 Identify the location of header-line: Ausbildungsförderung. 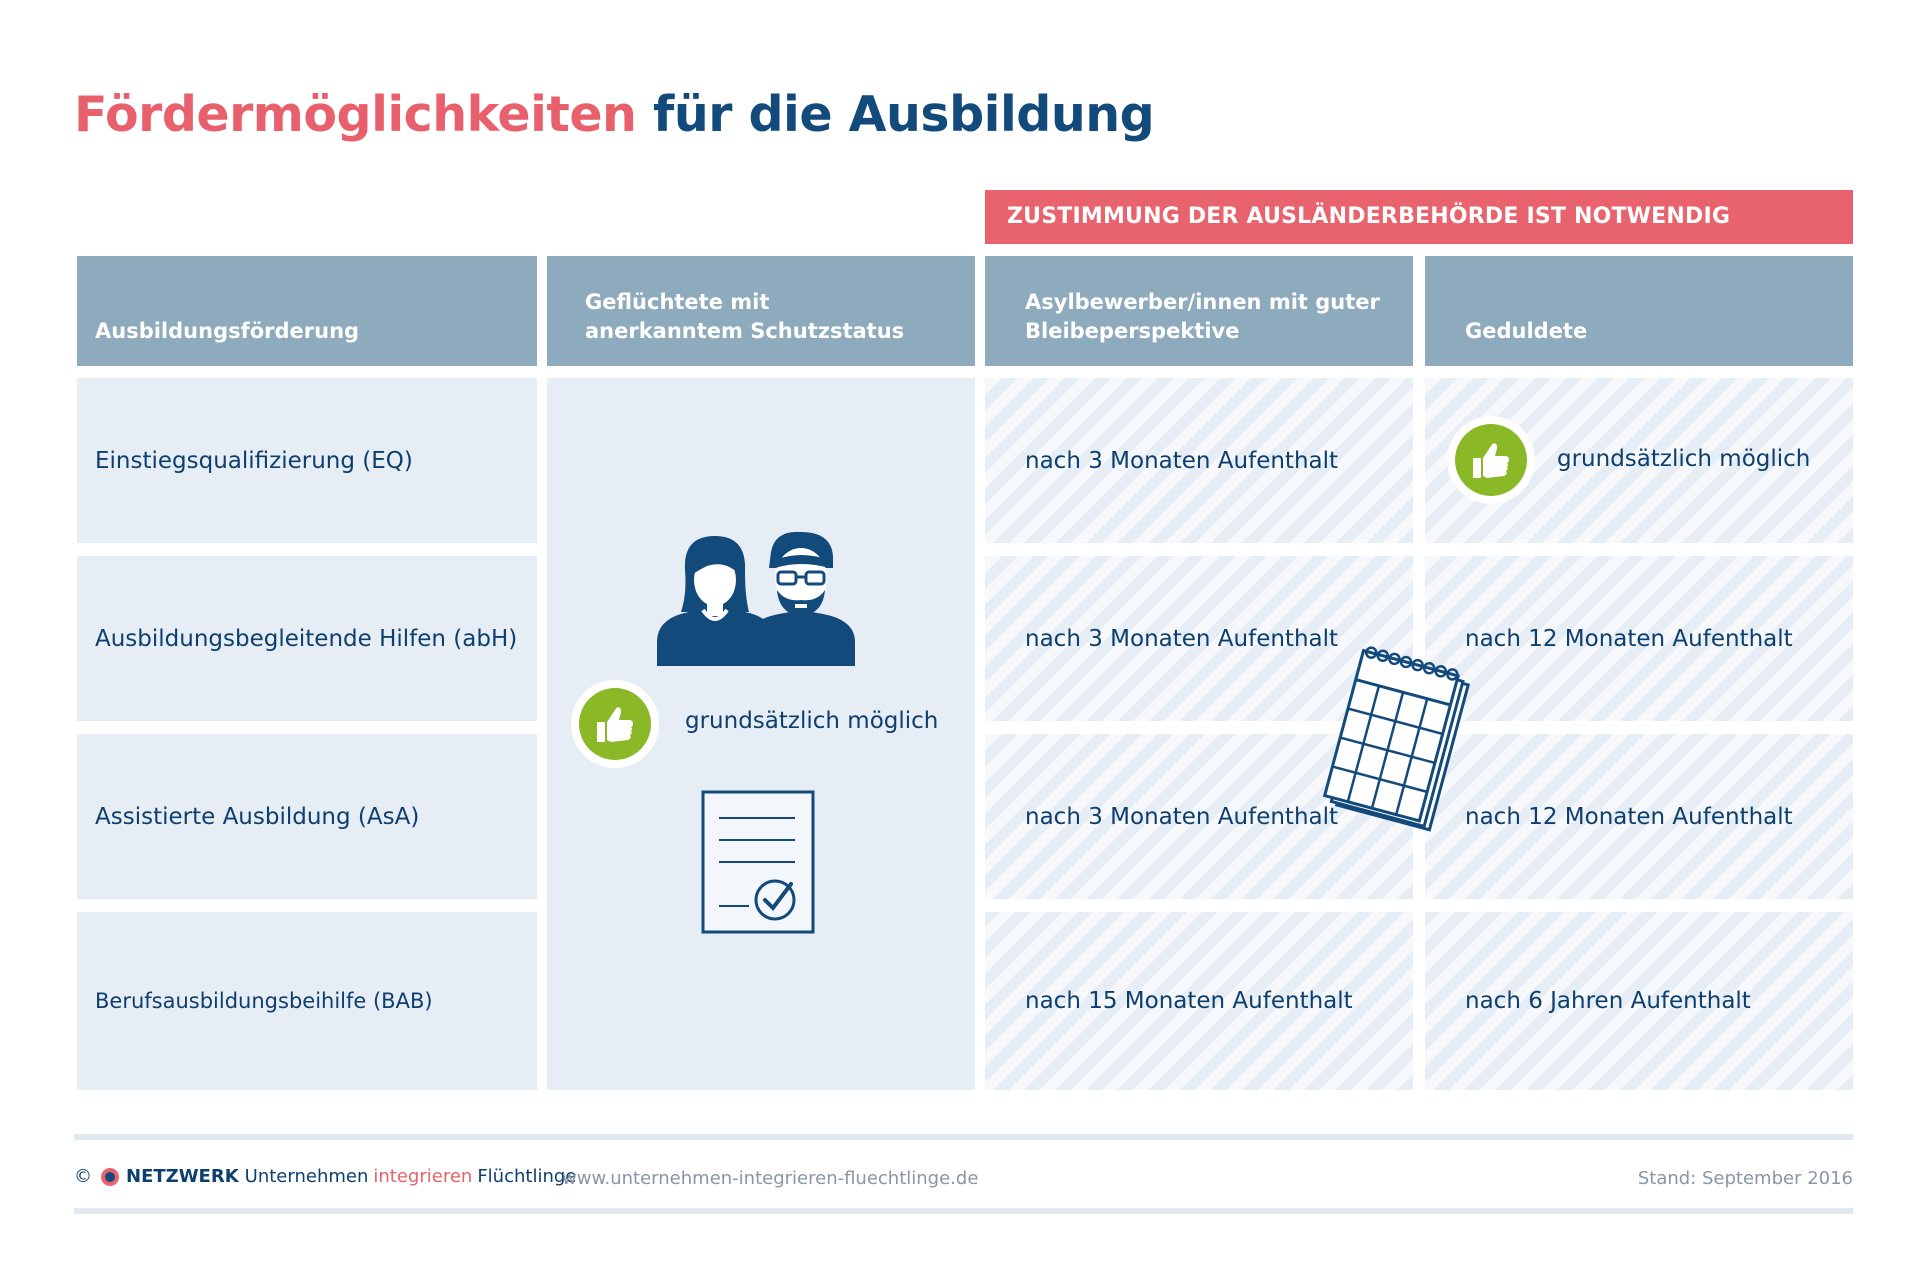
(227, 331).